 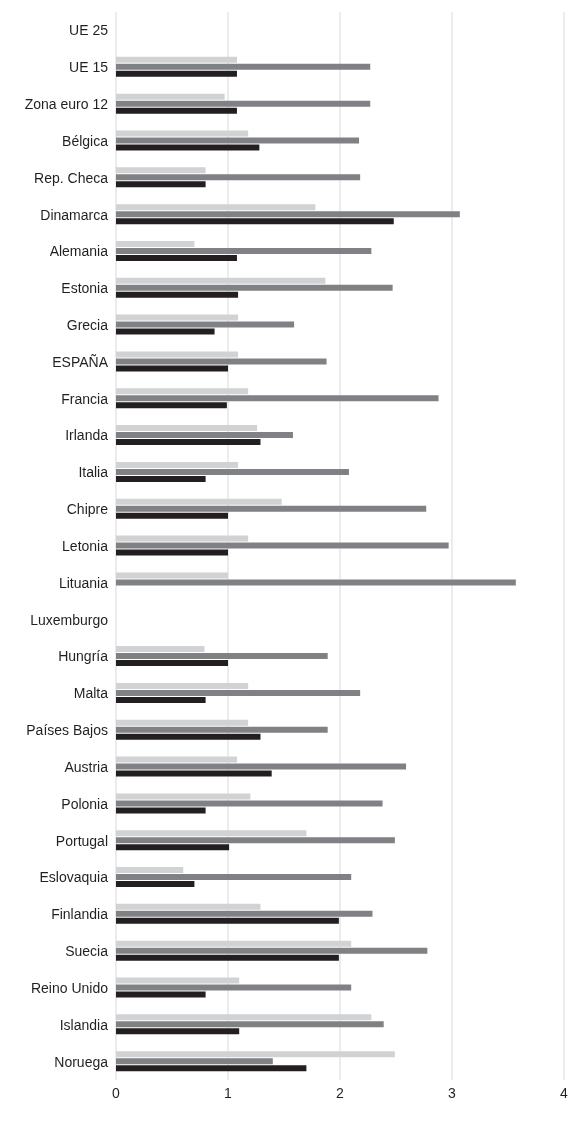 What do you see at coordinates (74, 214) in the screenshot?
I see `y-tick-label: Dinamarca` at bounding box center [74, 214].